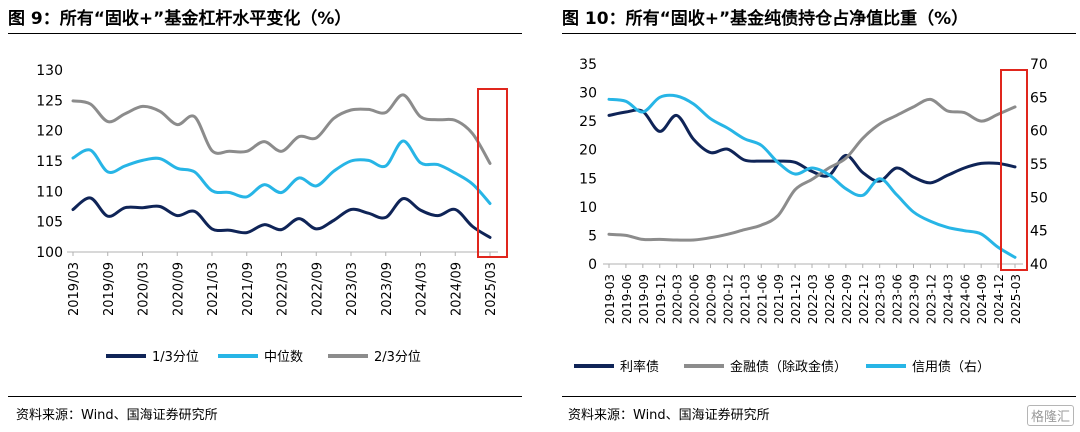 Image resolution: width=1080 pixels, height=432 pixels. What do you see at coordinates (796, 299) in the screenshot?
I see `right-x-tick-label: 2021-12` at bounding box center [796, 299].